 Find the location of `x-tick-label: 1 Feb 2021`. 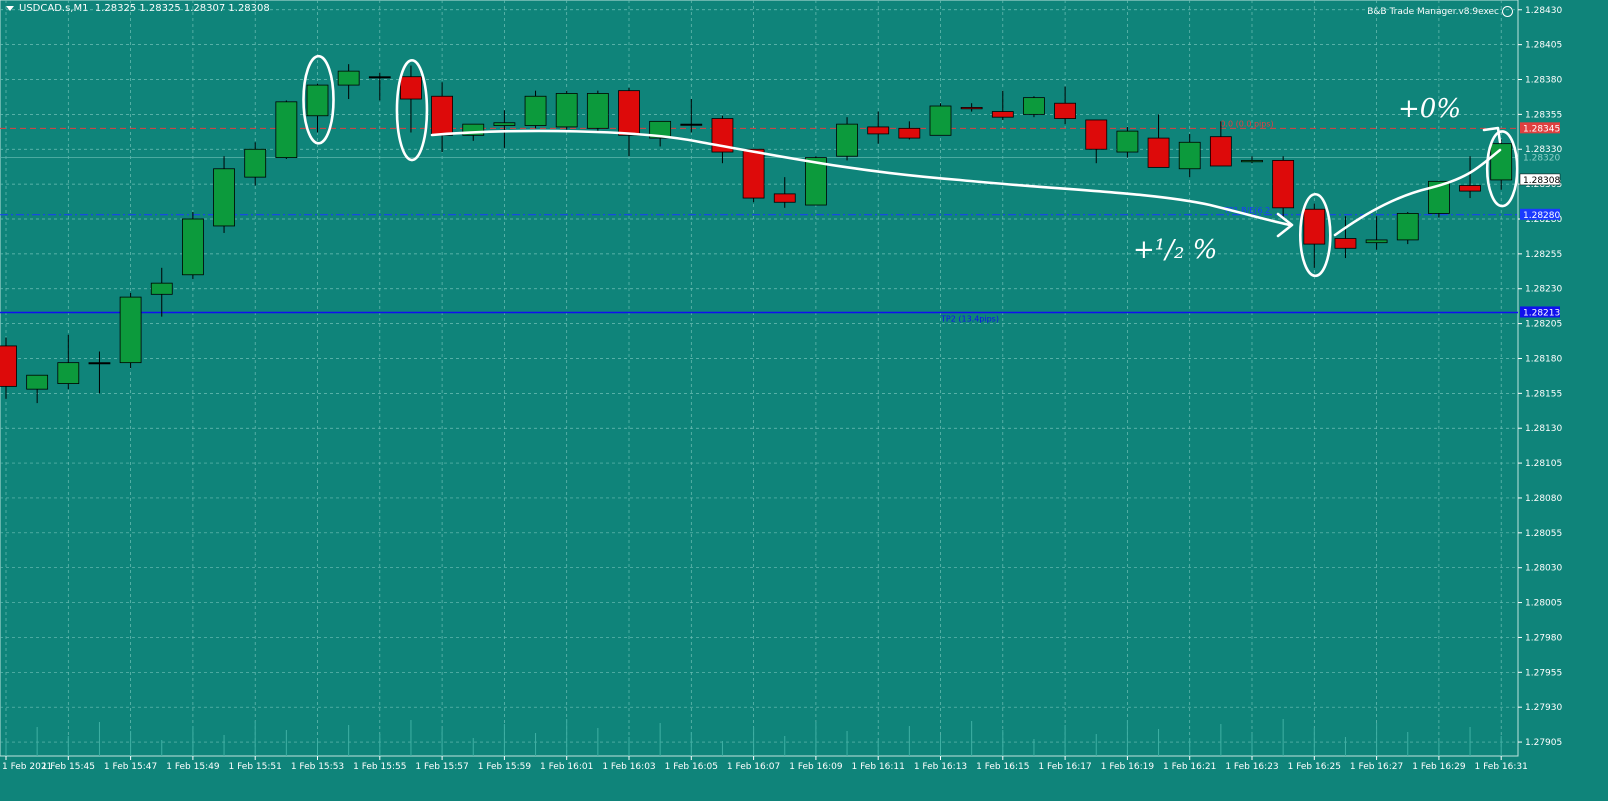

x-tick-label: 1 Feb 2021 is located at coordinates (27, 767).